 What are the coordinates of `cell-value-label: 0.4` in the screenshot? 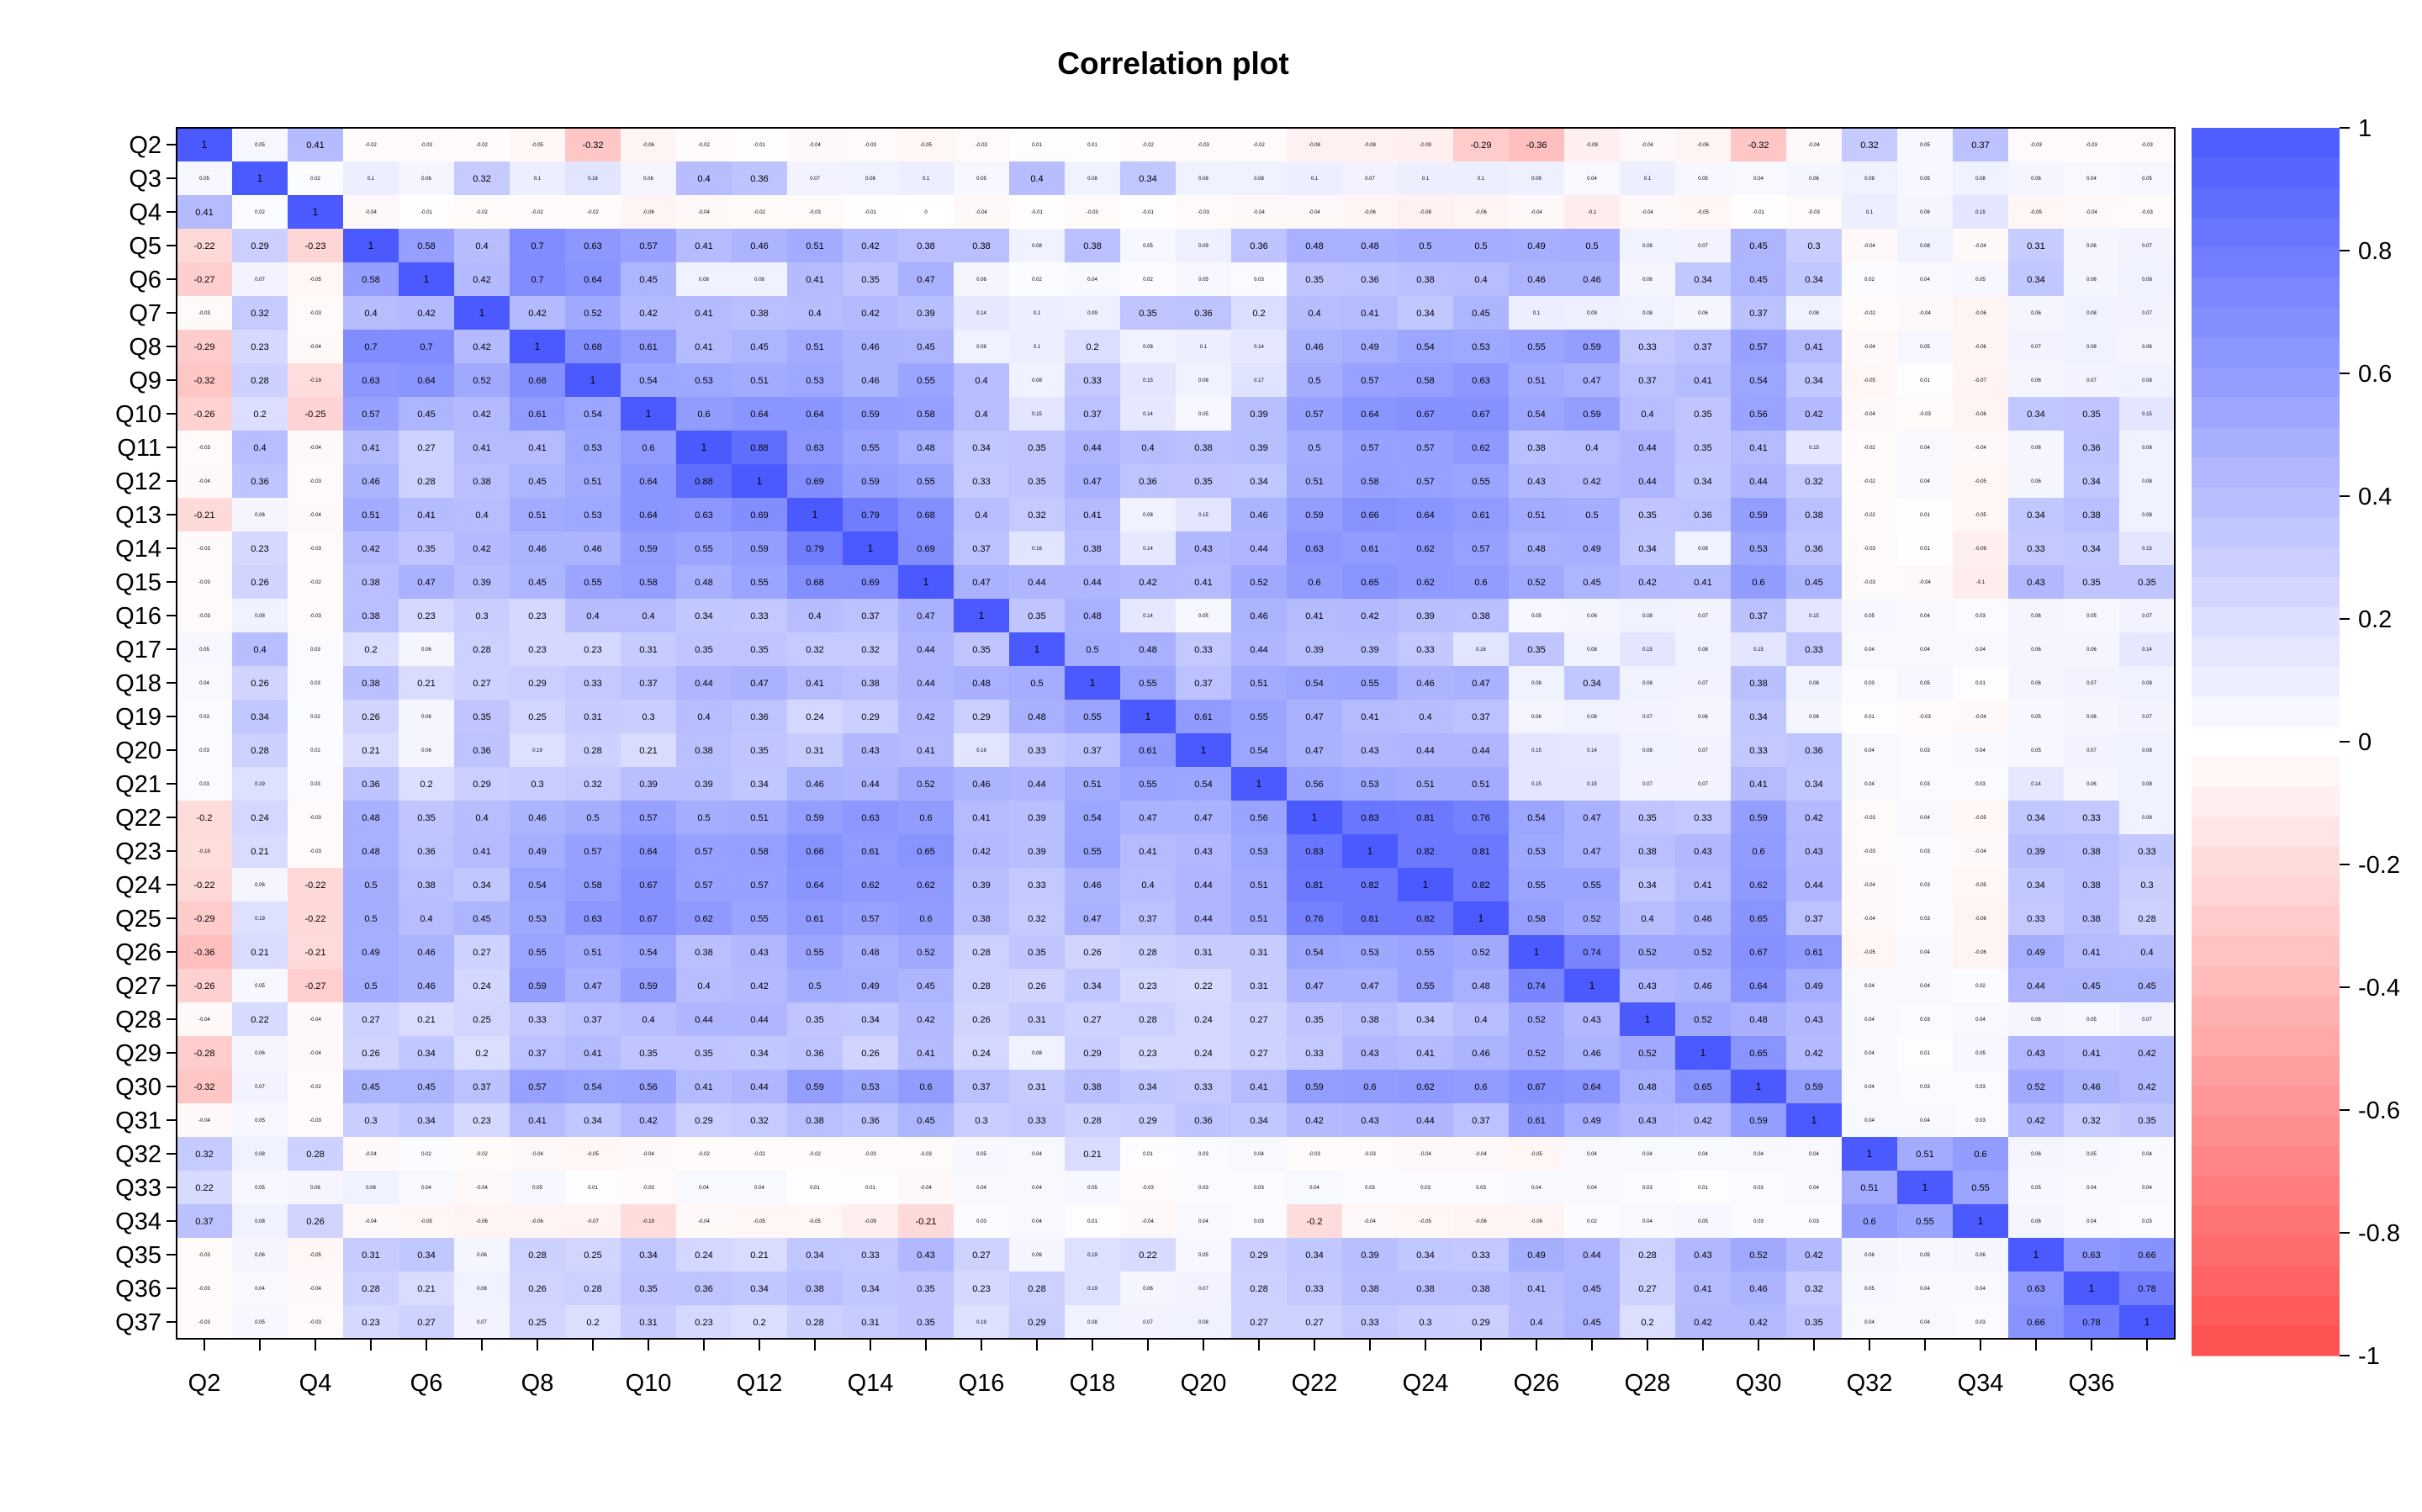 It's located at (370, 314).